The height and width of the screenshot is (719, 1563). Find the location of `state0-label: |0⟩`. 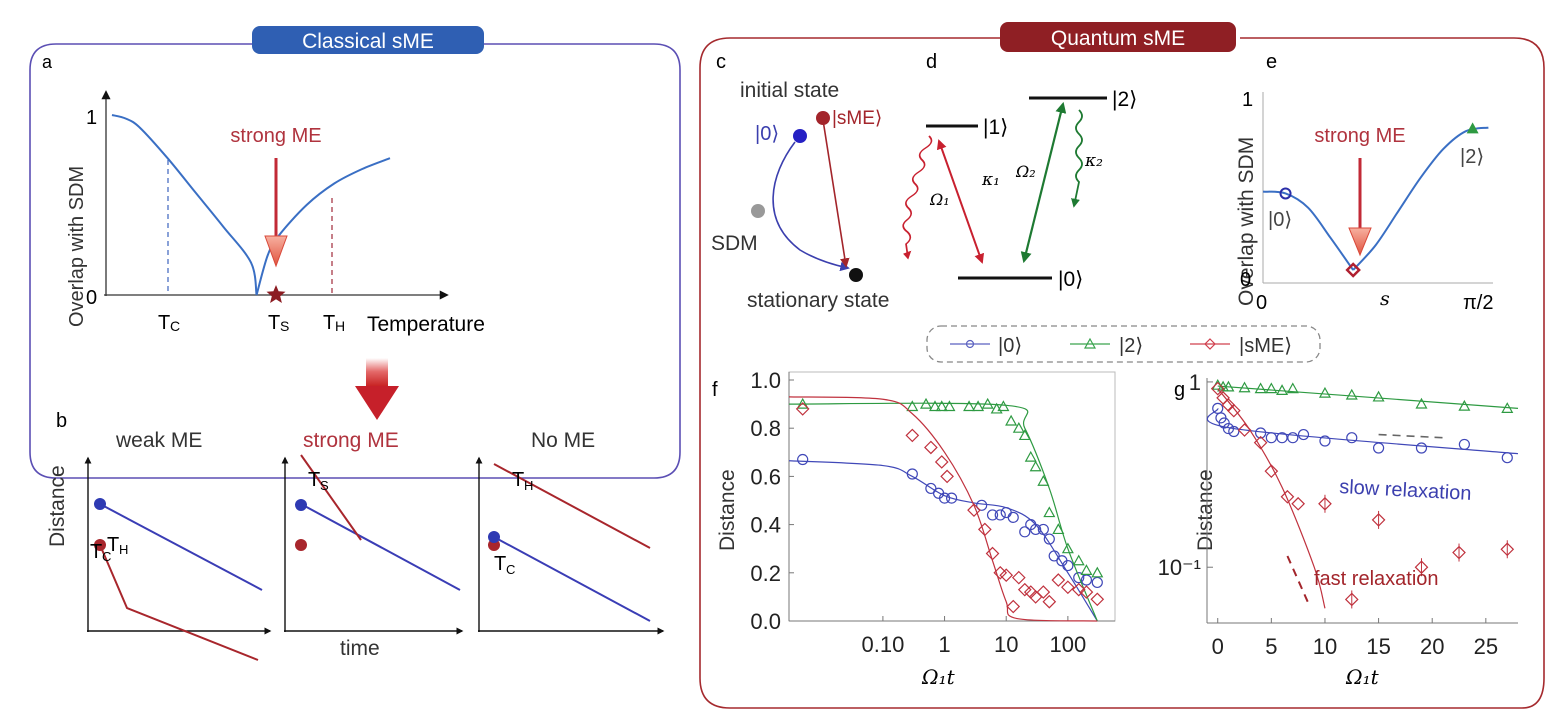

state0-label: |0⟩ is located at coordinates (767, 134).